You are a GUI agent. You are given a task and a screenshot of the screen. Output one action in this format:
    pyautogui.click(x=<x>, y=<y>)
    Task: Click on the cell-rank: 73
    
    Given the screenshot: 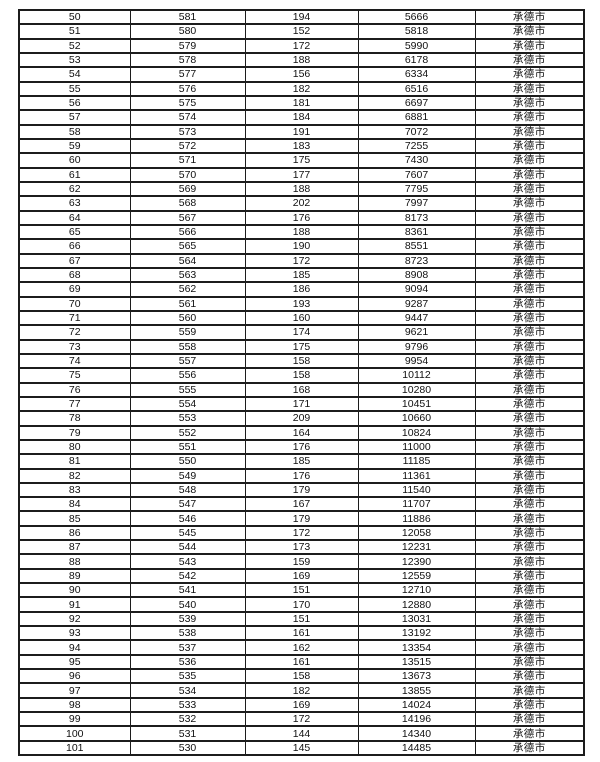 What is the action you would take?
    pyautogui.click(x=74, y=346)
    